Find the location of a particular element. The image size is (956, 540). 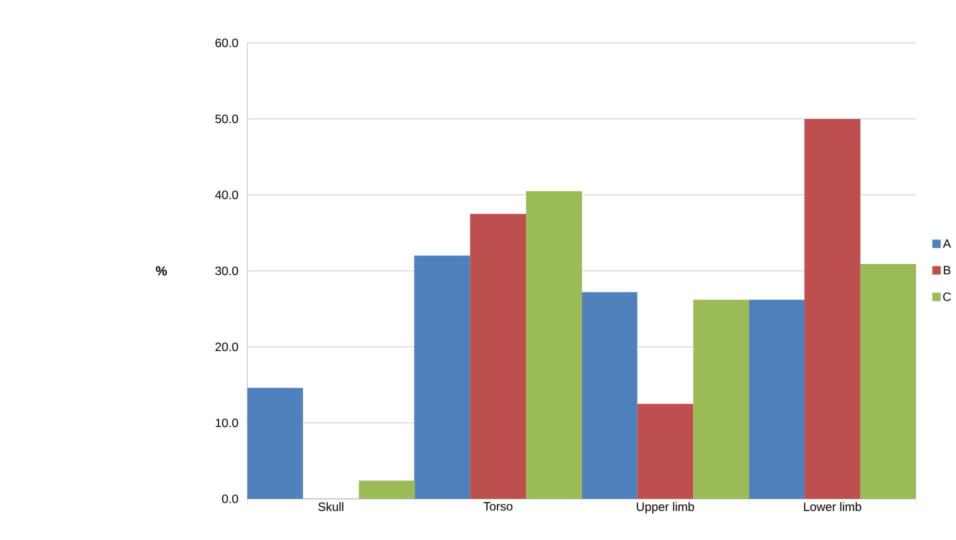

legend-label: B is located at coordinates (947, 270).